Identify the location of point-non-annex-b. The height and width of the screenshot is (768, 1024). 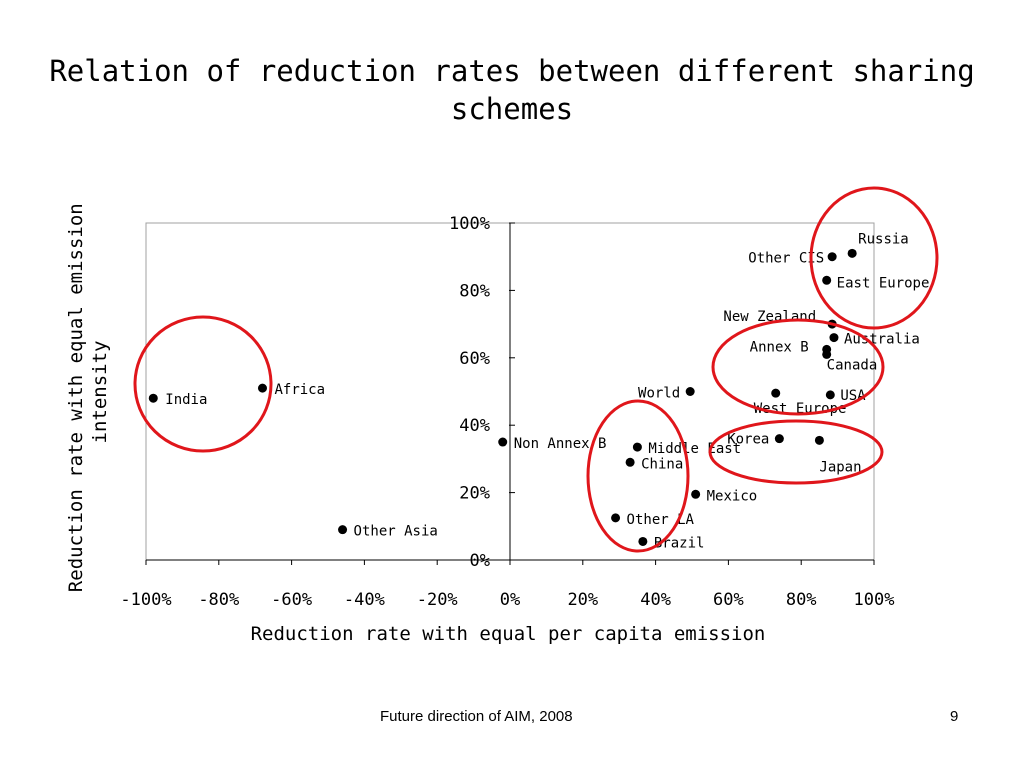
(503, 442).